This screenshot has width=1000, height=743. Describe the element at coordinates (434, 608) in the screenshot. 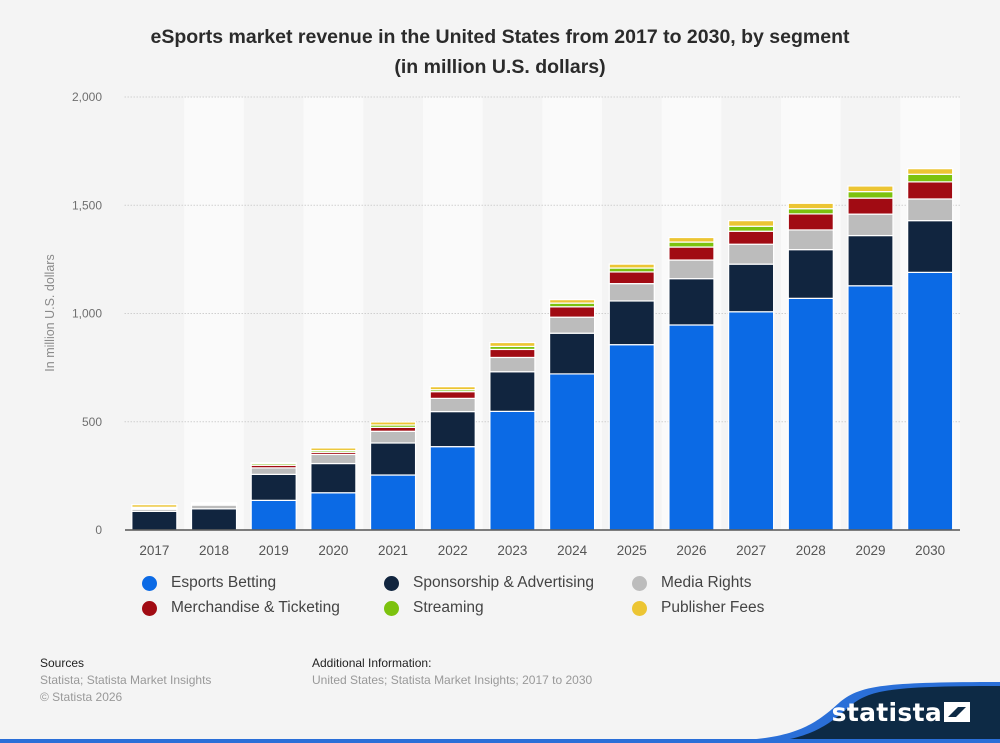

I see `legend-item-streaming: Streaming` at that location.